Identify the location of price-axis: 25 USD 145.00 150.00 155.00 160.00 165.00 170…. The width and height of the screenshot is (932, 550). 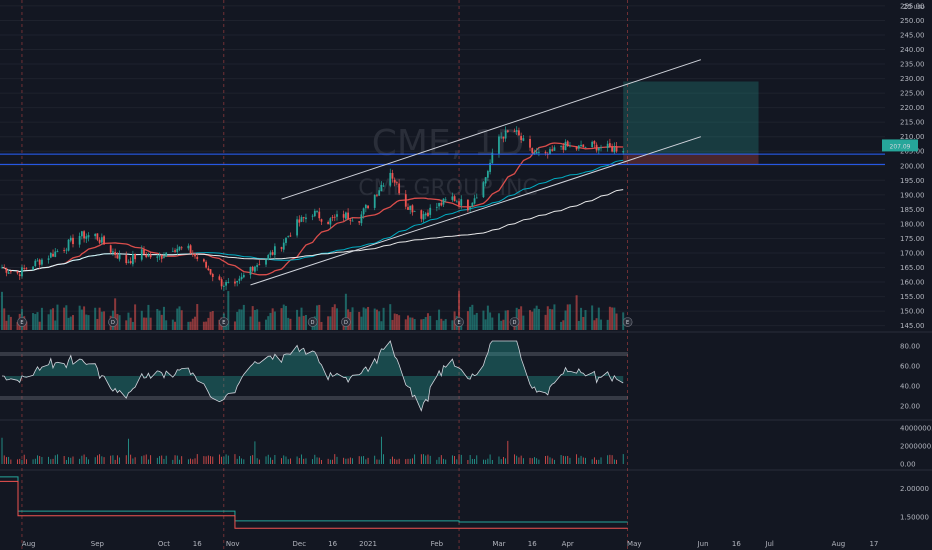
(912, 166).